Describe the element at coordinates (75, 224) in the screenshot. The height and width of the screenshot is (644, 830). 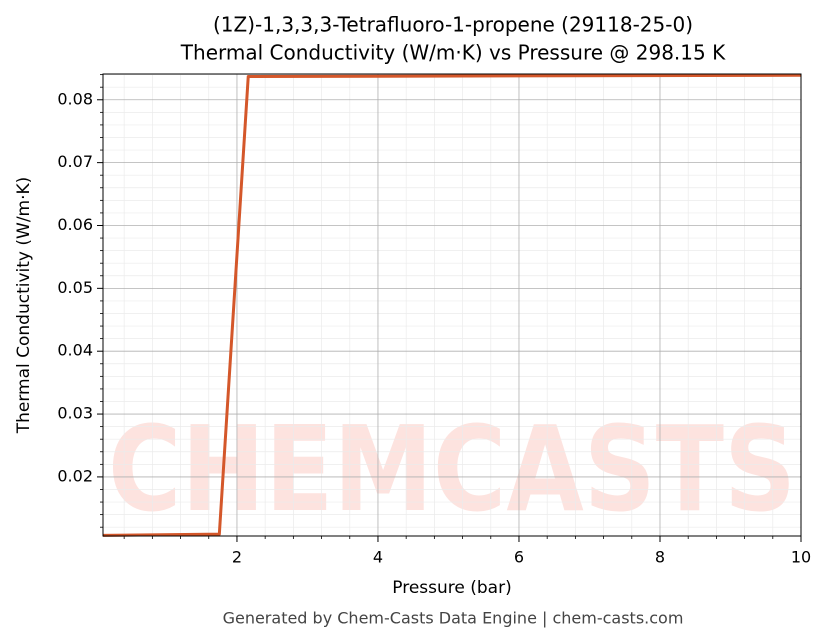
I see `y-tick-label: 0.06` at that location.